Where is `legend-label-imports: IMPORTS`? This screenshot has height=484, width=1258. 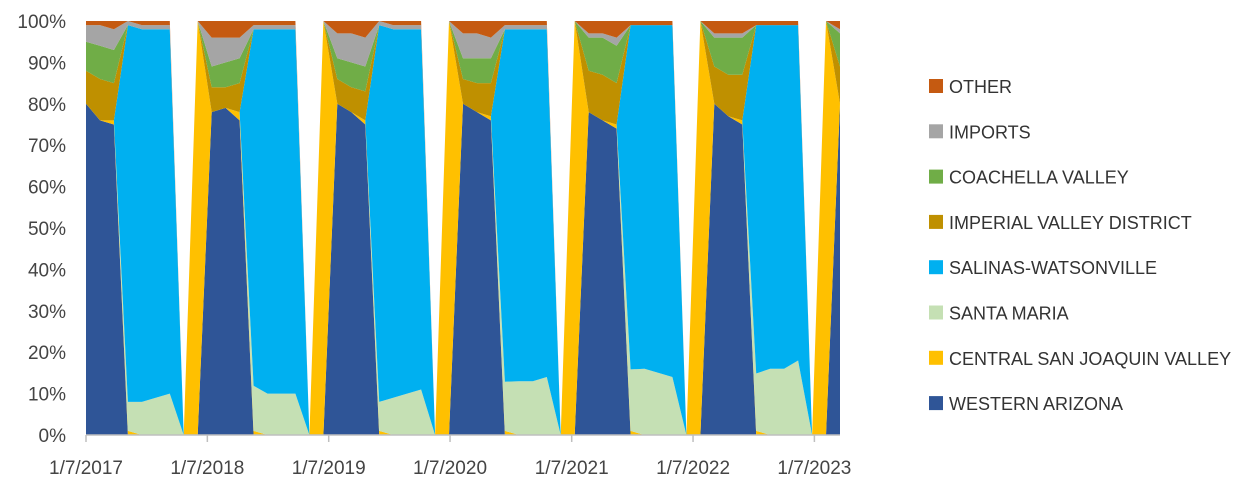 legend-label-imports: IMPORTS is located at coordinates (990, 132).